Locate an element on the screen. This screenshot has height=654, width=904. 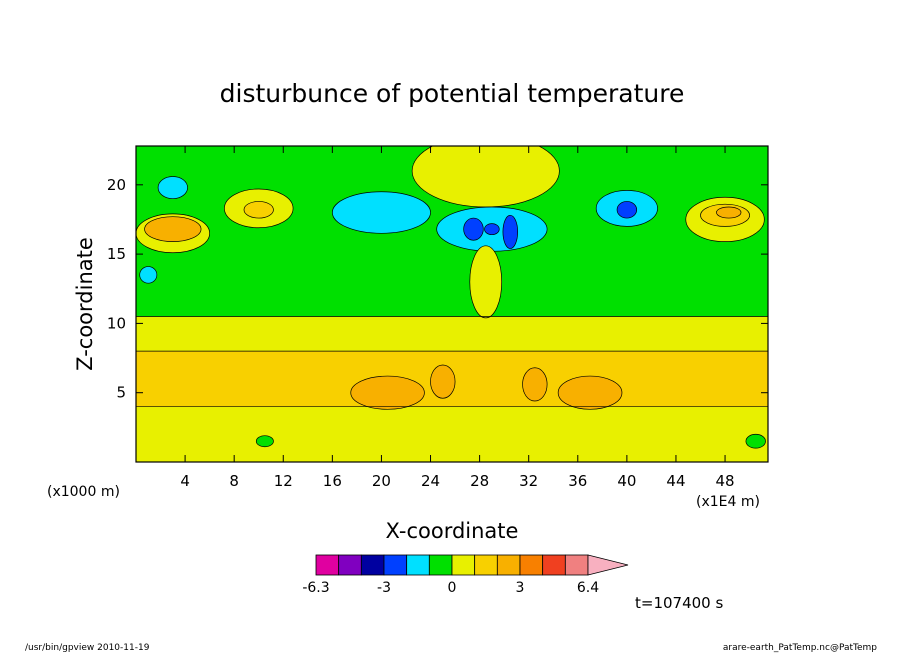
x-tick-label: 40 is located at coordinates (626, 481).